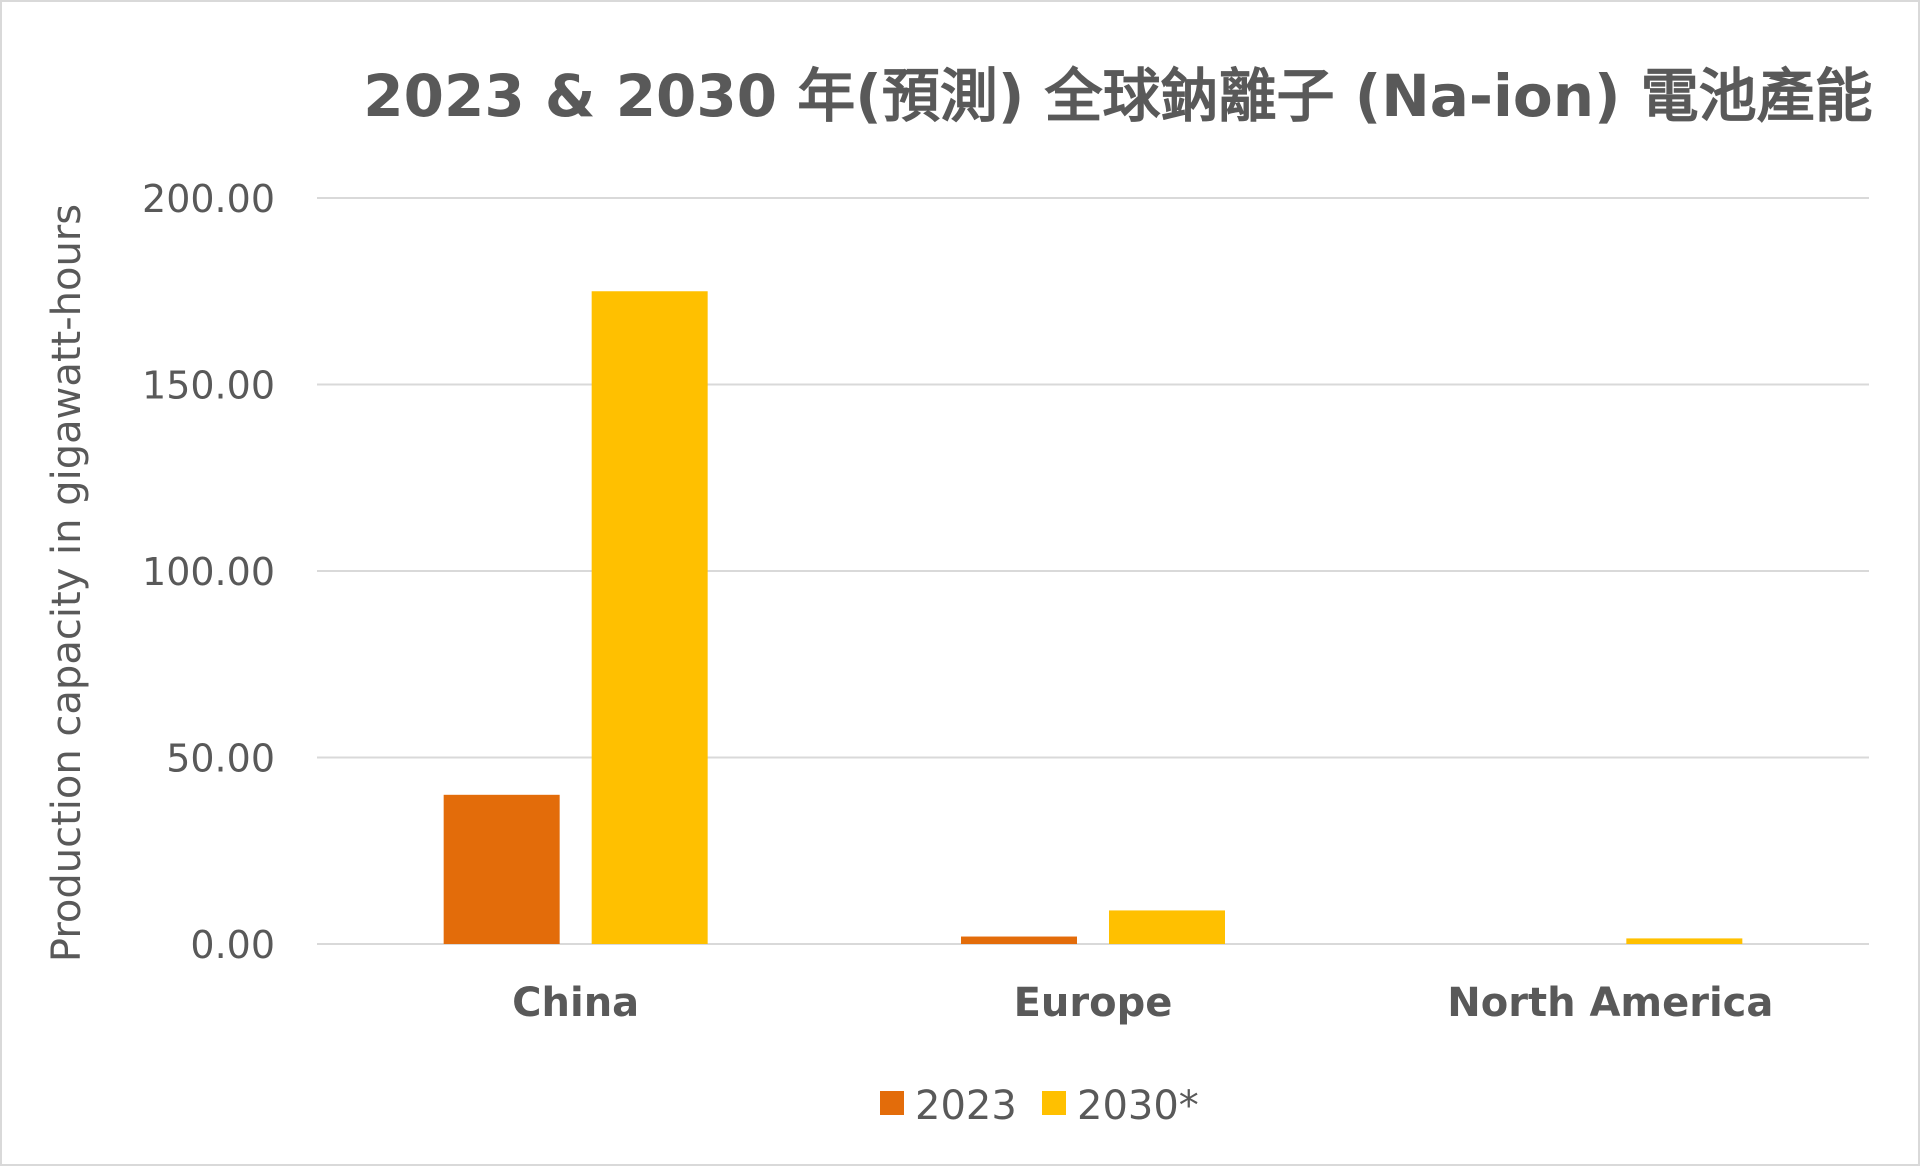  What do you see at coordinates (232, 945) in the screenshot?
I see `y-tick-label: 0.00` at bounding box center [232, 945].